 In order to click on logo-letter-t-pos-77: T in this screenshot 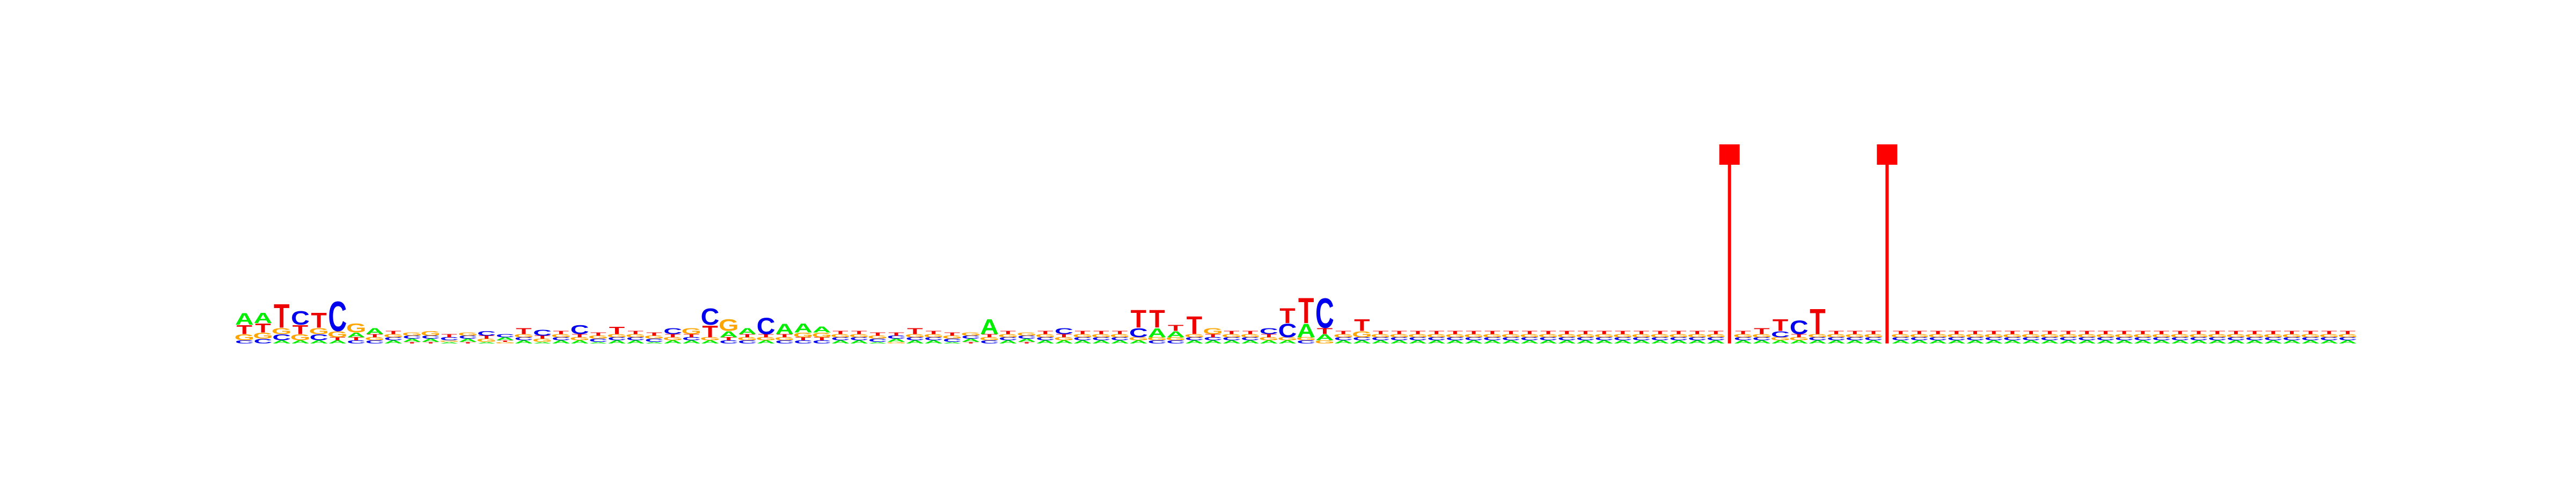, I will do `click(1659, 333)`.